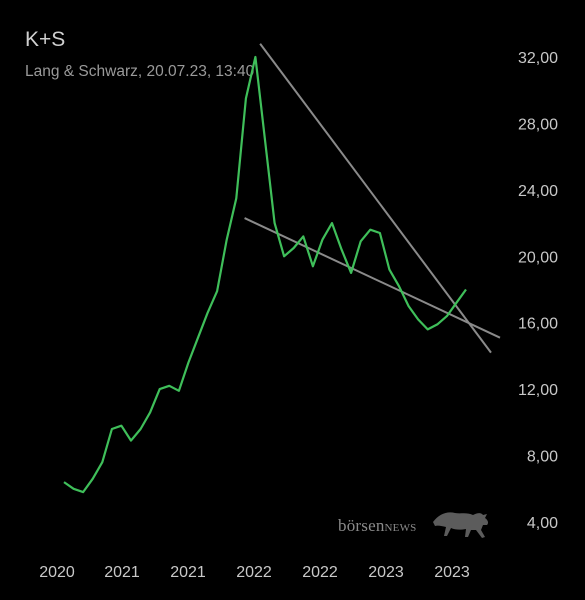 Image resolution: width=585 pixels, height=600 pixels. What do you see at coordinates (538, 324) in the screenshot?
I see `y-tick-label: 16,00` at bounding box center [538, 324].